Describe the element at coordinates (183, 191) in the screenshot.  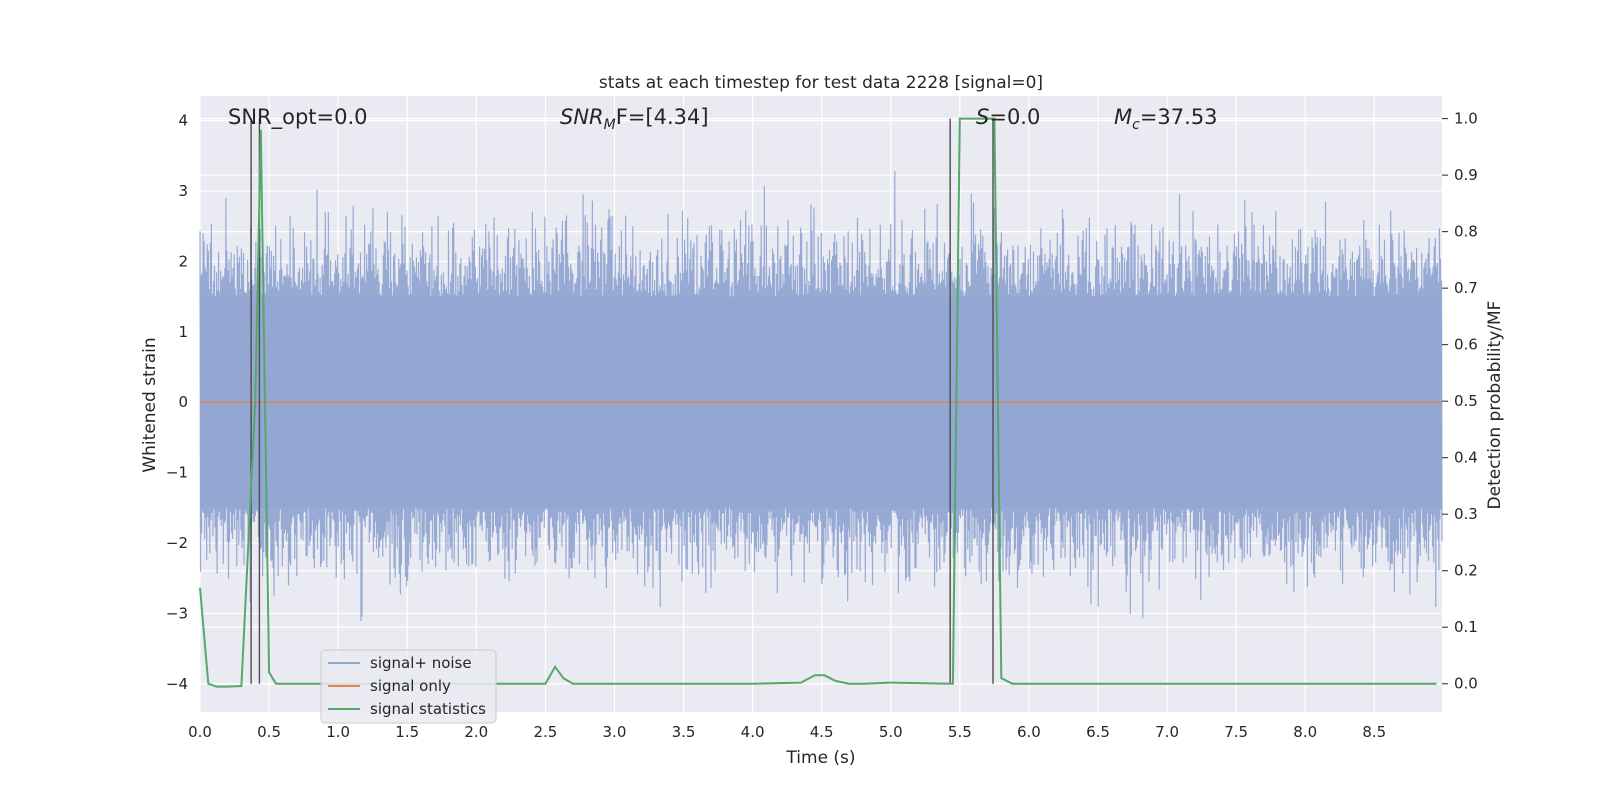
I see `y-left-tick-label: 3` at that location.